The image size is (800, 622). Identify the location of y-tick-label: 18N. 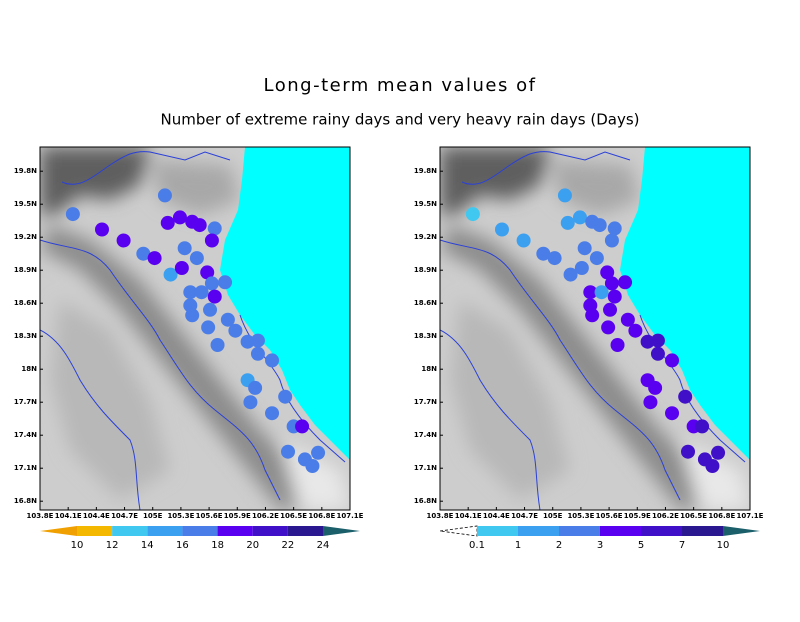
(429, 369).